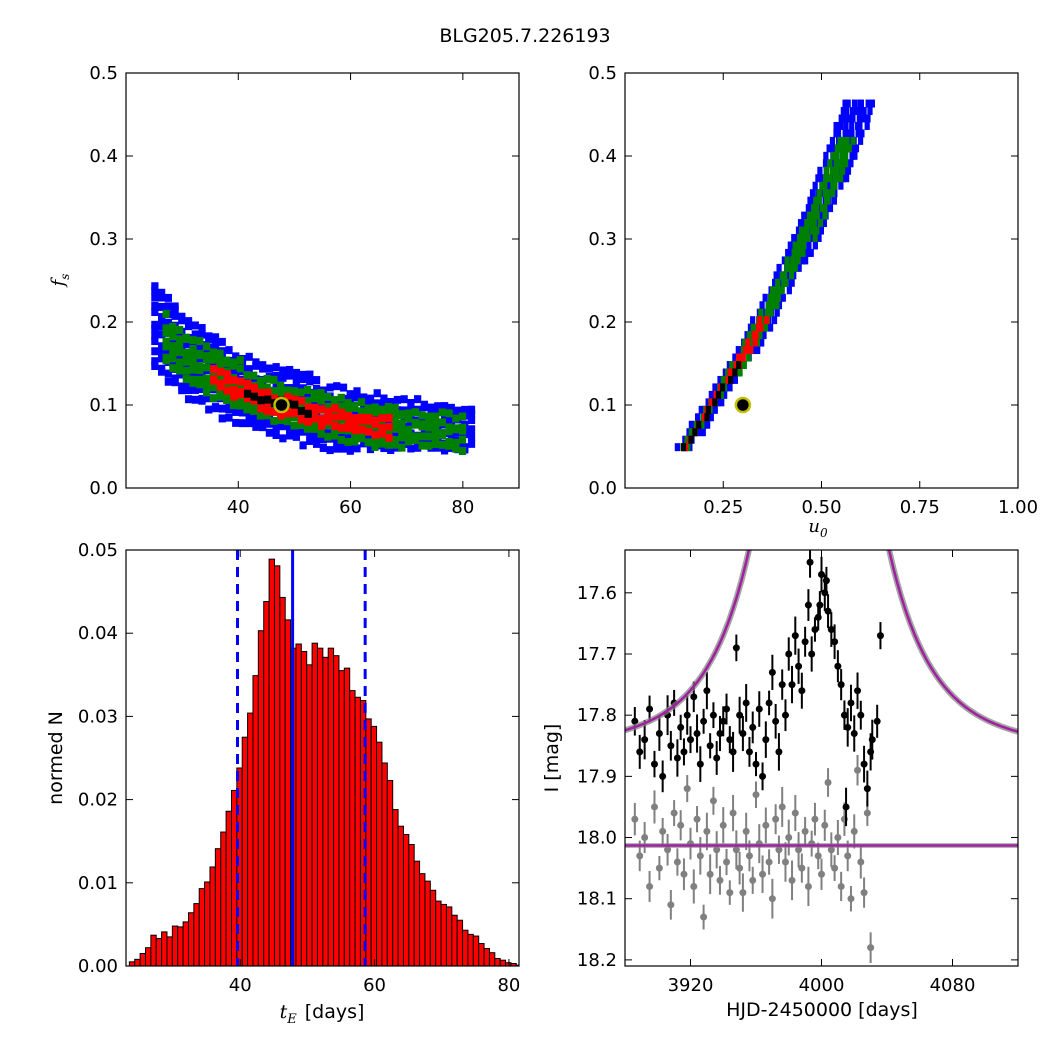  Describe the element at coordinates (281, 405) in the screenshot. I see `best-fit-marker` at that location.